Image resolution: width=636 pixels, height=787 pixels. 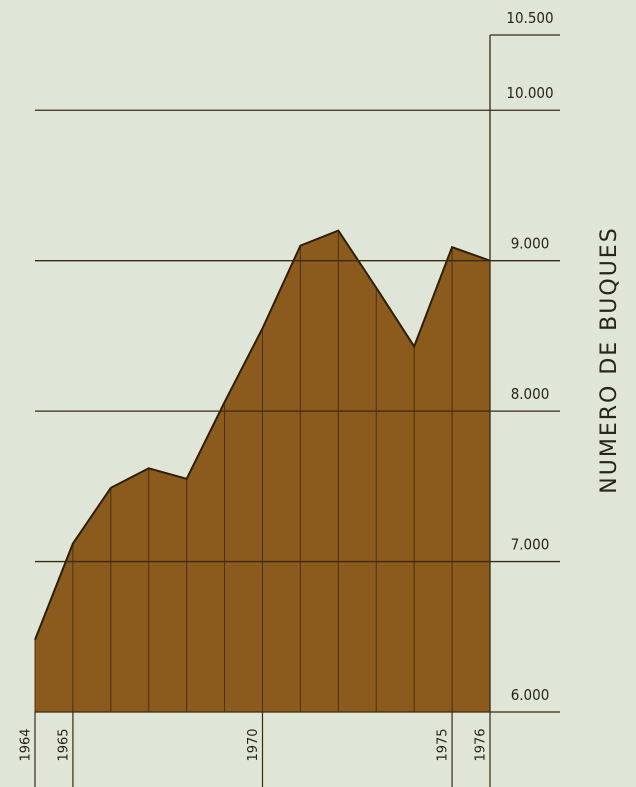 I want to click on y-tick-label: 10.500, so click(x=529, y=18).